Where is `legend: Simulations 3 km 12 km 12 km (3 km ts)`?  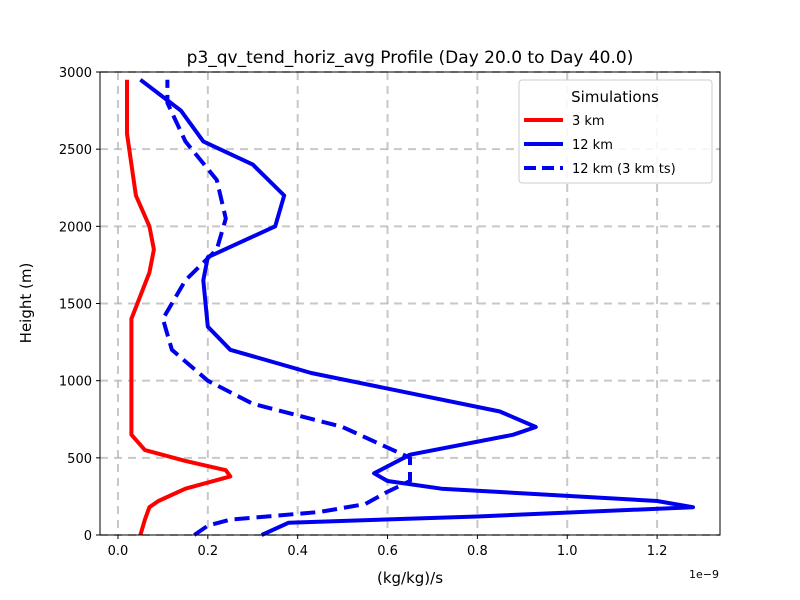 legend: Simulations 3 km 12 km 12 km (3 km ts) is located at coordinates (615, 131).